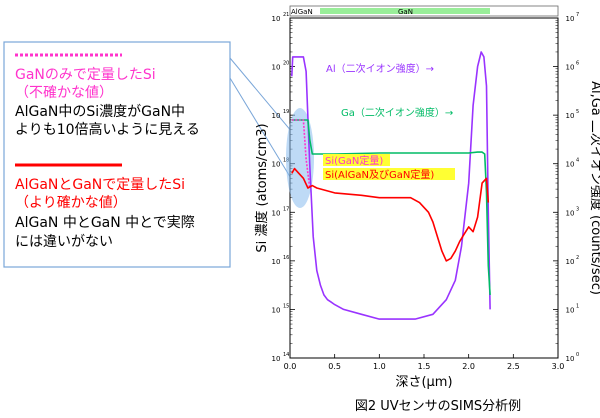 The width and height of the screenshot is (600, 418). I want to click on y-right-tick-exponent: 0, so click(577, 355).